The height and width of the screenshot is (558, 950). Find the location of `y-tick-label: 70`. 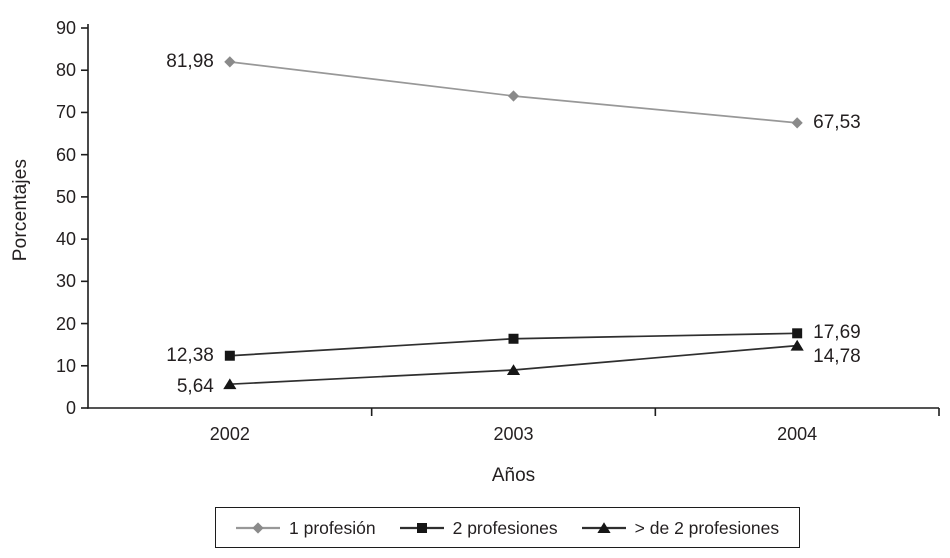

y-tick-label: 70 is located at coordinates (65, 112).